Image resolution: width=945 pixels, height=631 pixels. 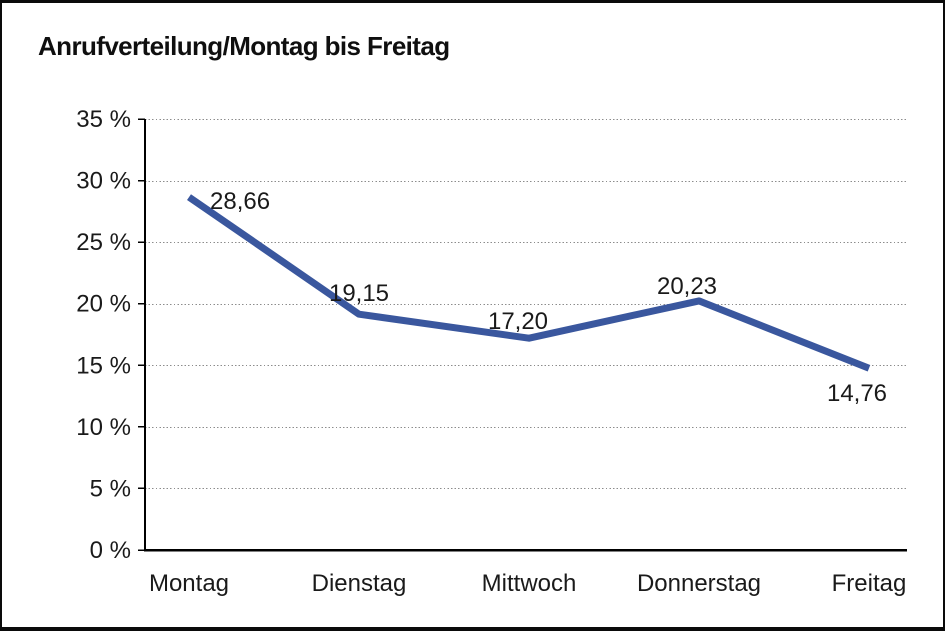 What do you see at coordinates (359, 583) in the screenshot?
I see `x-axis-label-dienstag: Dienstag` at bounding box center [359, 583].